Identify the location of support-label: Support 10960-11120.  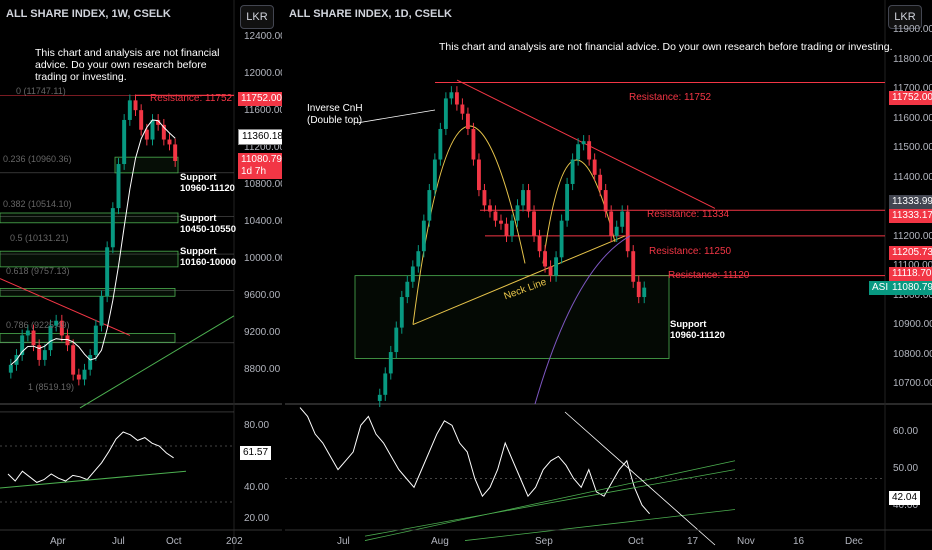
(697, 330).